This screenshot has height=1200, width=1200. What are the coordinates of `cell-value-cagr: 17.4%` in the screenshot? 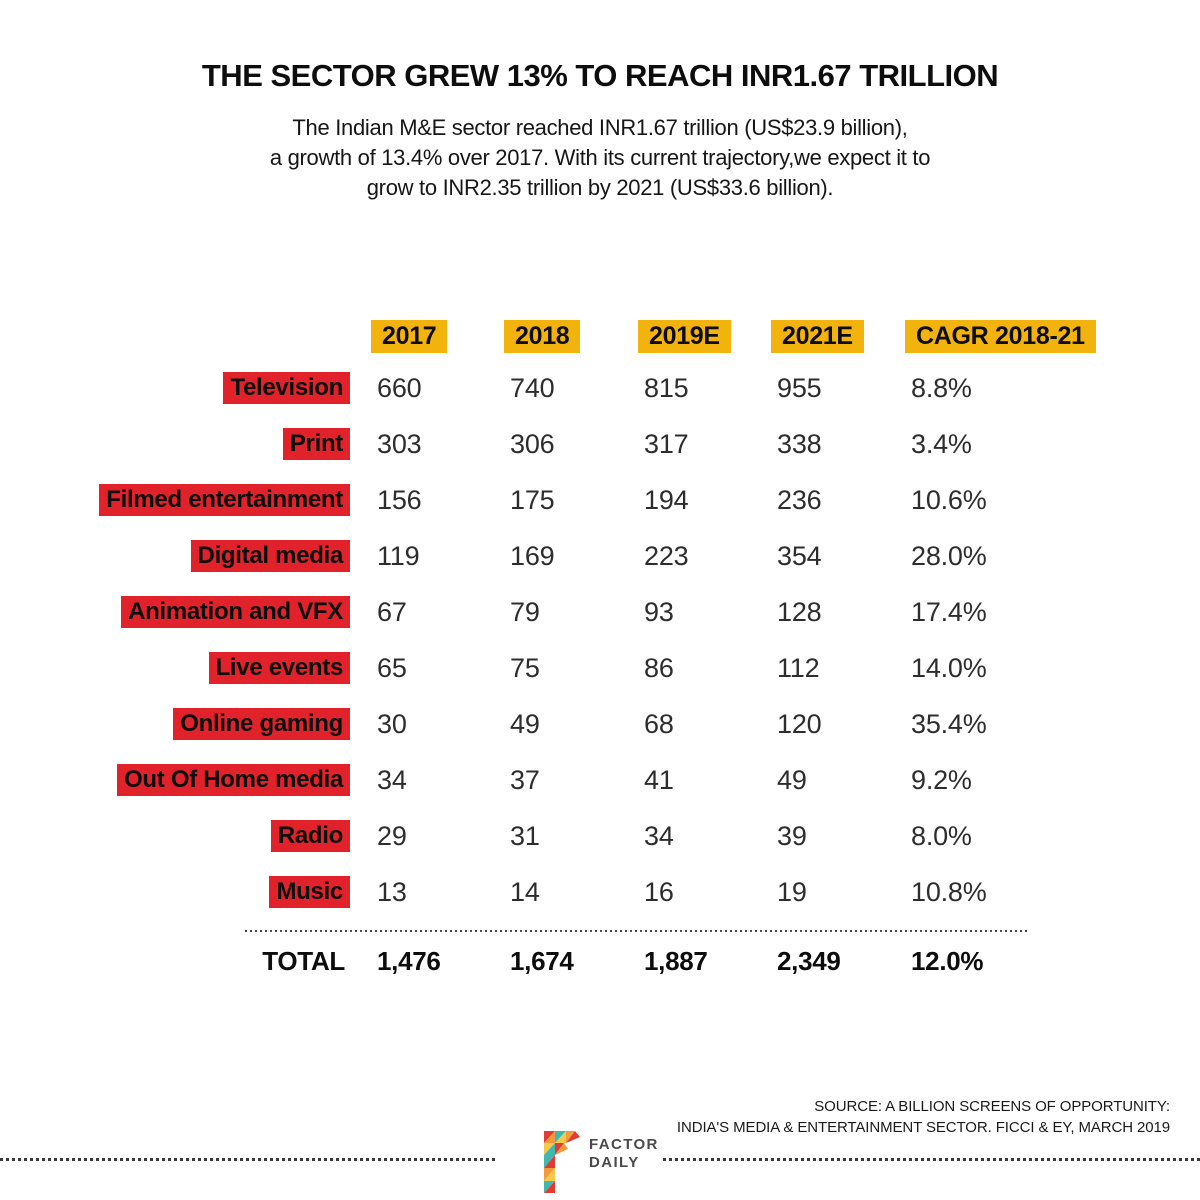 It's located at (949, 611).